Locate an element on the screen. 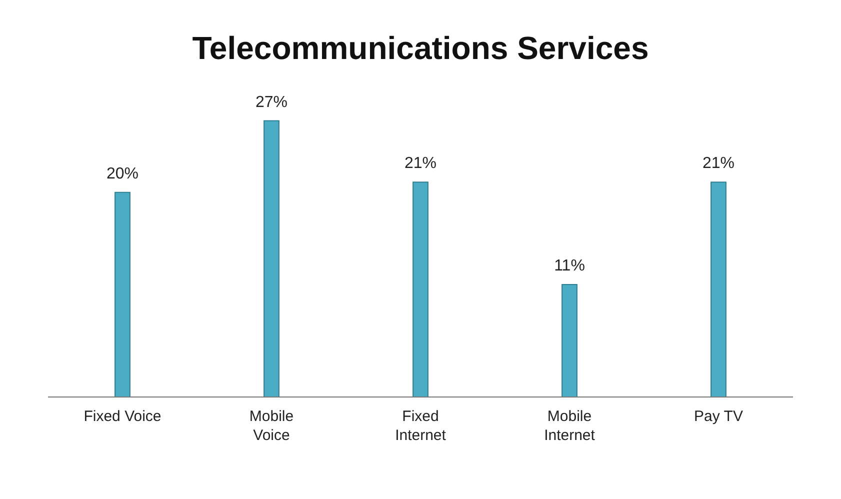 This screenshot has width=841, height=499. x-tick-label: Mobile Internet is located at coordinates (570, 426).